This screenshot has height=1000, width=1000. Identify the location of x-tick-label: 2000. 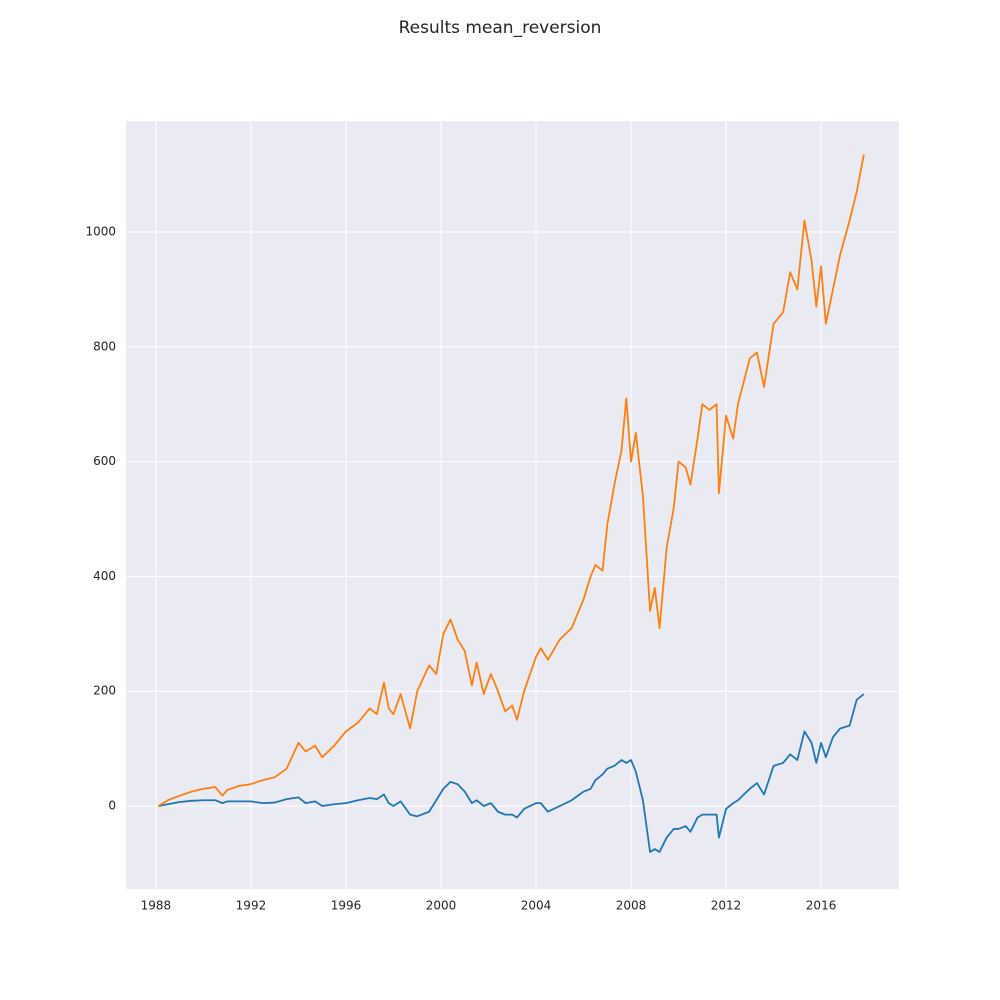
(441, 906).